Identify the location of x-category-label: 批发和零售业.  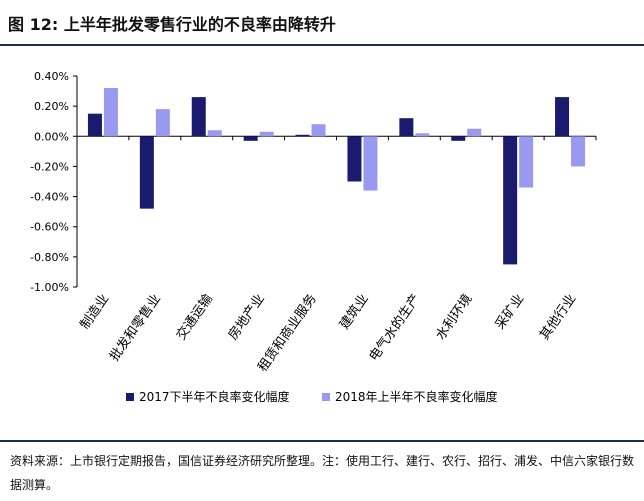
(135, 327).